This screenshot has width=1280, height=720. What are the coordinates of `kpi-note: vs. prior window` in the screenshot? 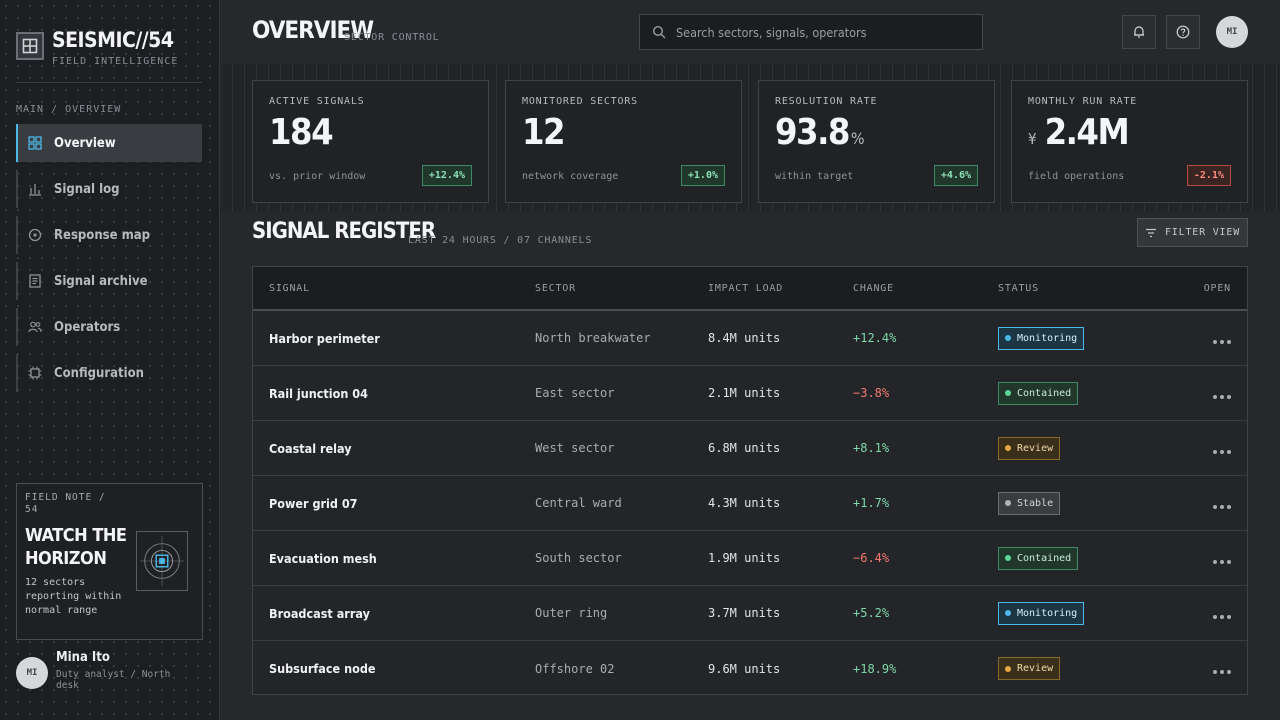 It's located at (317, 176).